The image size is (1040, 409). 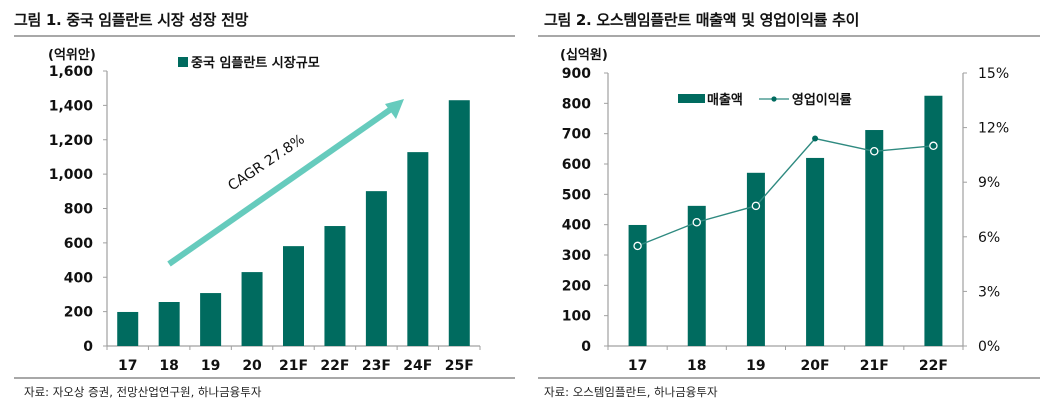 I want to click on figure-1-unit-label: (억위안), so click(x=72, y=55).